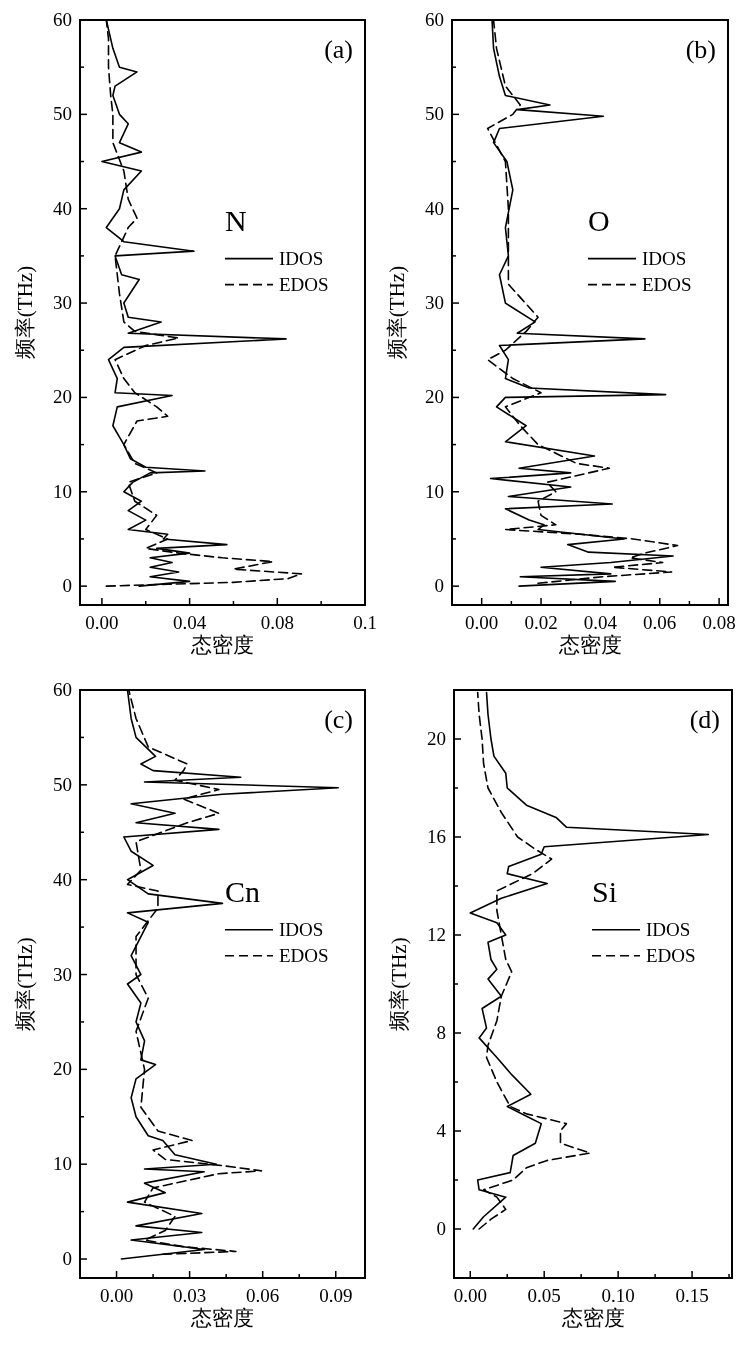 Image resolution: width=745 pixels, height=1348 pixels. Describe the element at coordinates (189, 1295) in the screenshot. I see `x-tick-label: 0.03` at that location.